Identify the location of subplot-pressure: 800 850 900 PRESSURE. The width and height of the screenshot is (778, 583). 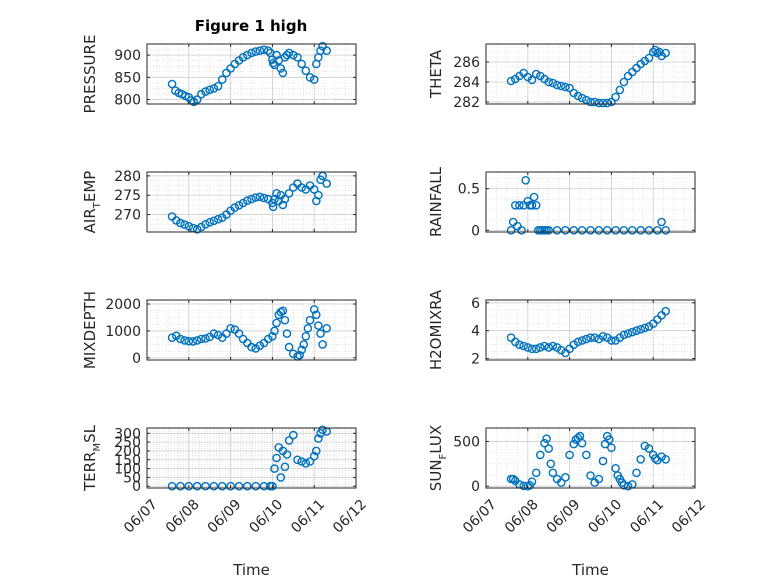
(219, 74).